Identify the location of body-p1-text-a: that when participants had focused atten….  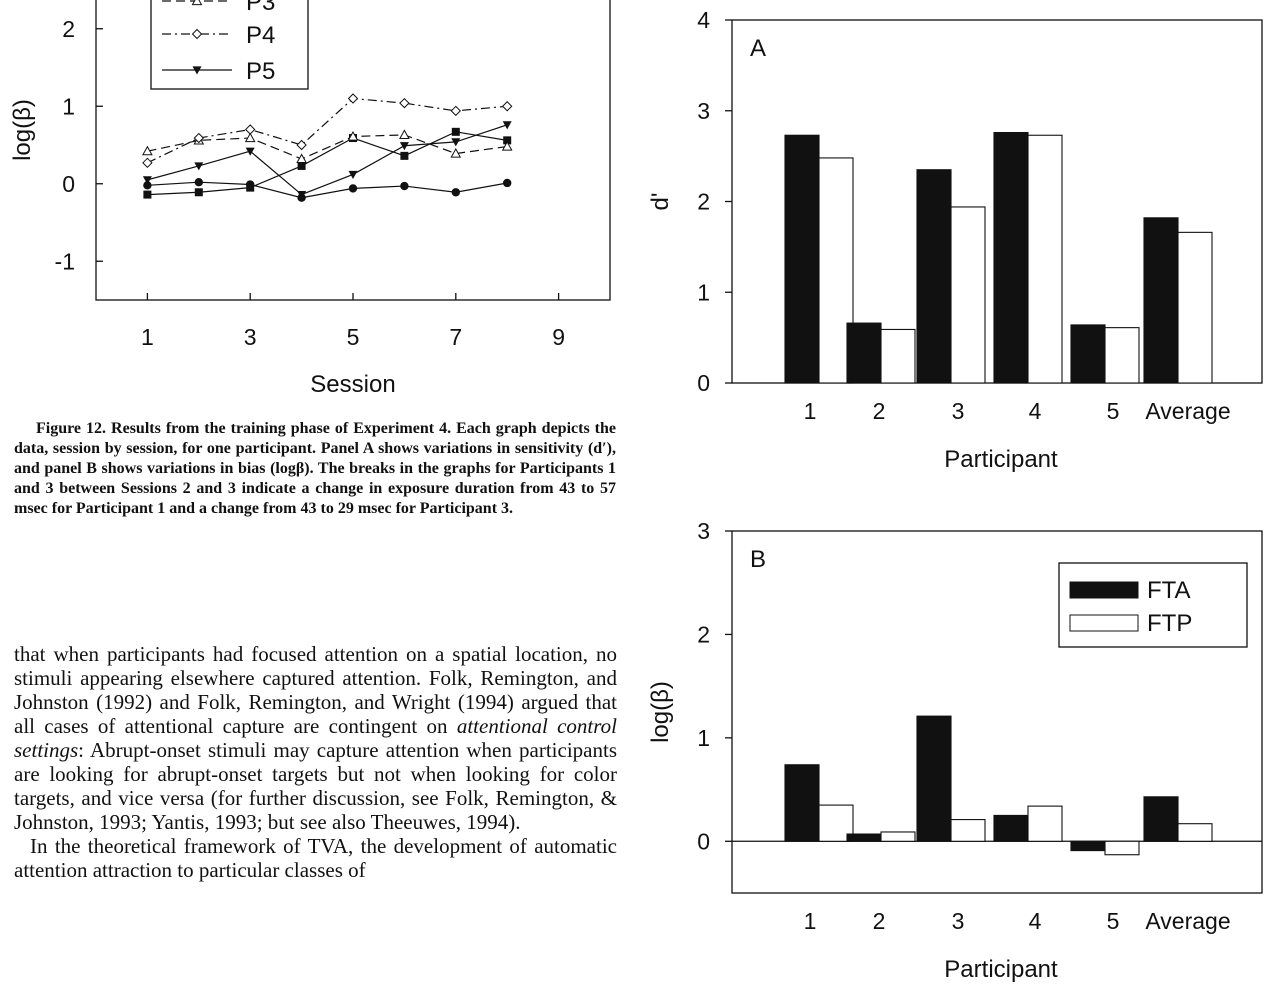
(315, 690).